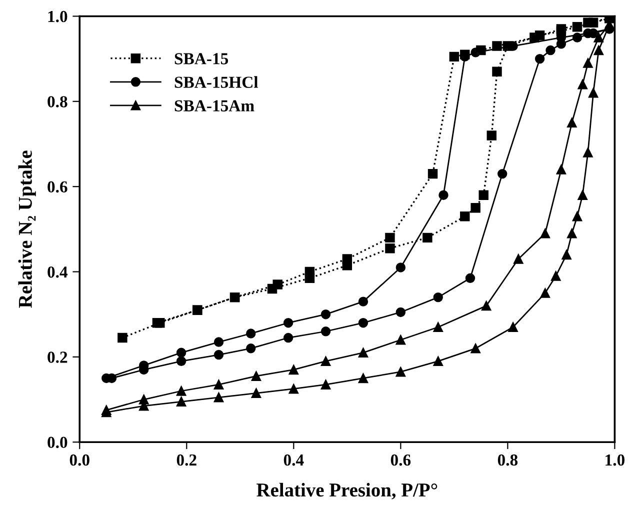  Describe the element at coordinates (58, 357) in the screenshot. I see `y-tick-label: 0.2` at that location.